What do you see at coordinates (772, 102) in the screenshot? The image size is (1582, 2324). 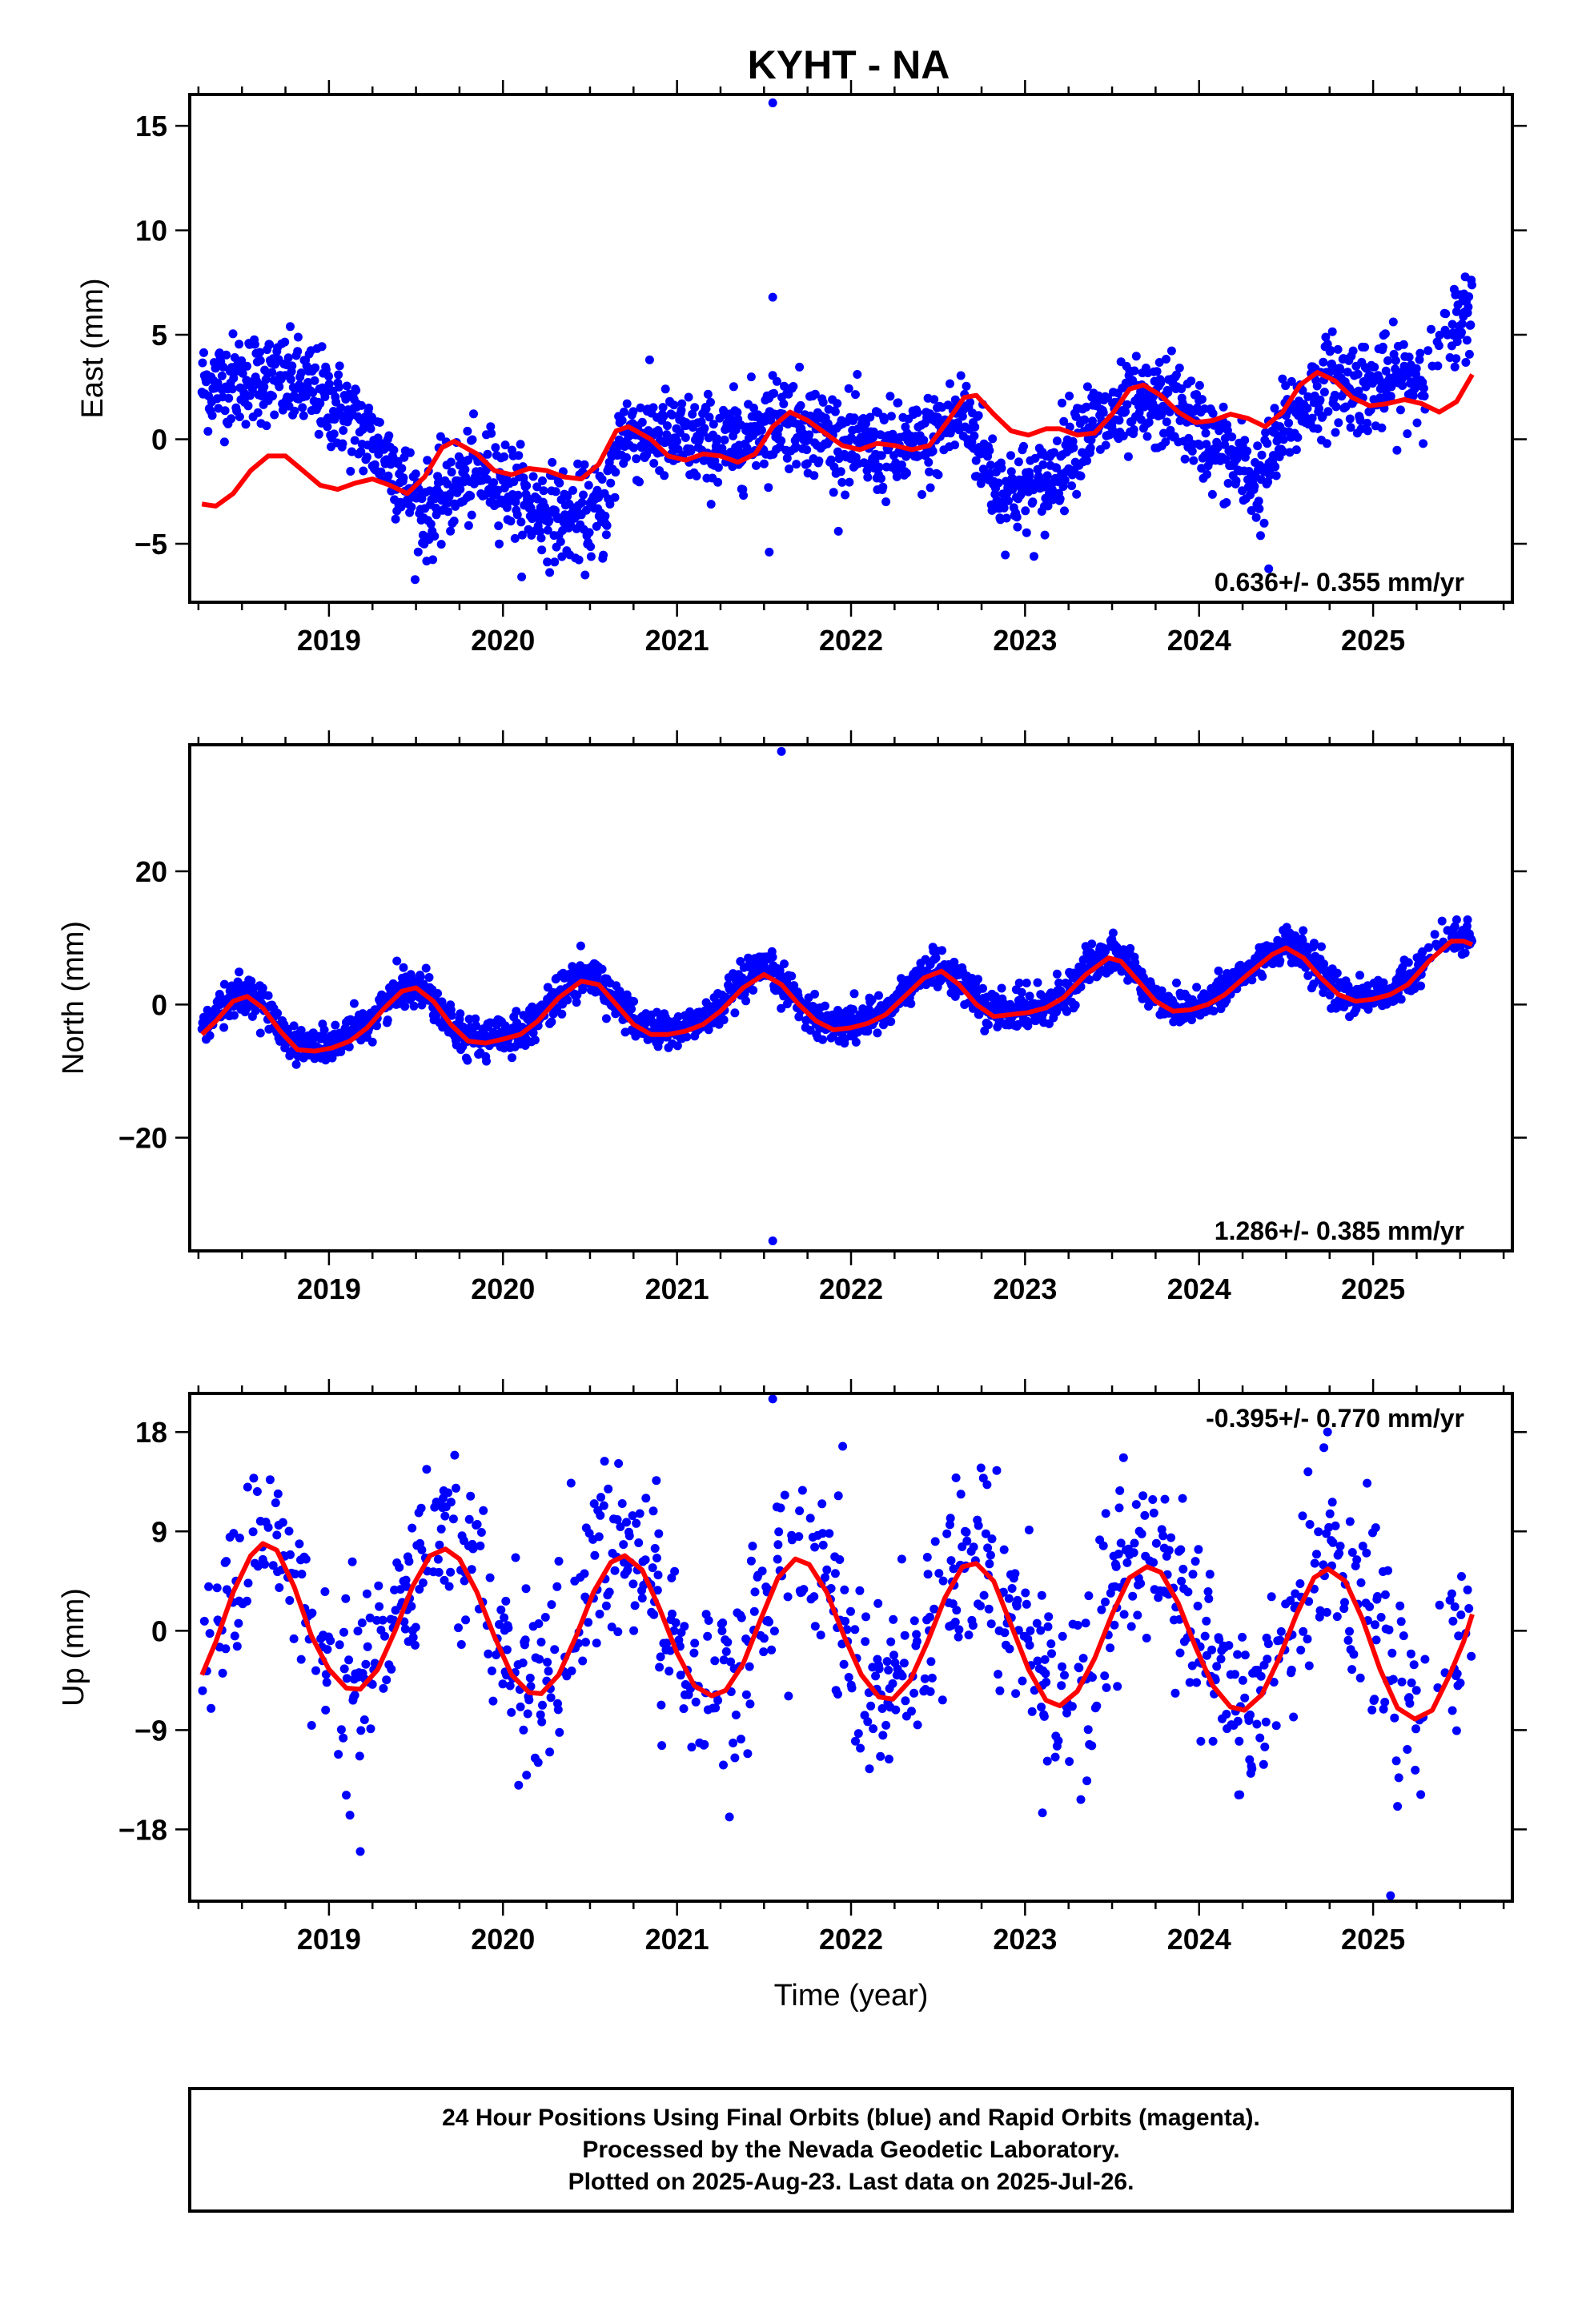 I see `east-outlier-point` at bounding box center [772, 102].